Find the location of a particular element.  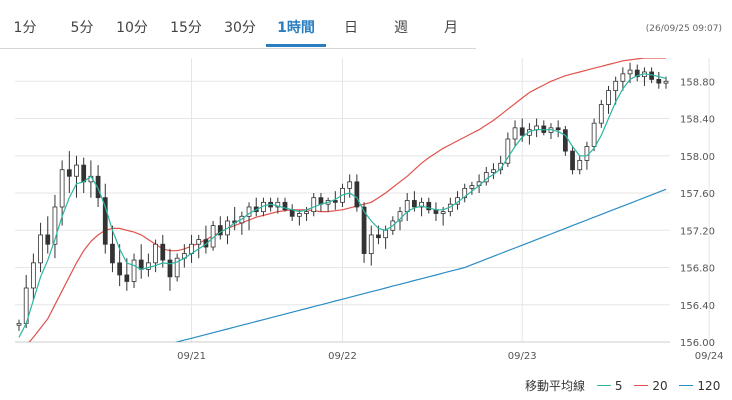

legend-item-ma5: 5 is located at coordinates (610, 386).